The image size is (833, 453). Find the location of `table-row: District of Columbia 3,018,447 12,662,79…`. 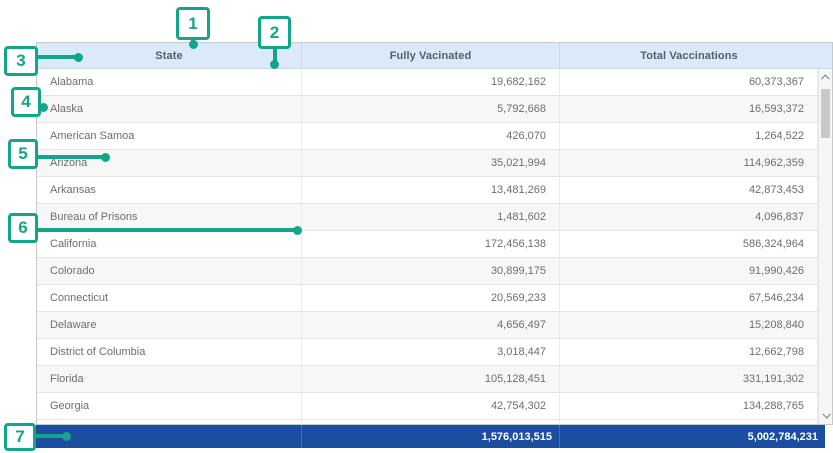

table-row: District of Columbia 3,018,447 12,662,79… is located at coordinates (434, 352).